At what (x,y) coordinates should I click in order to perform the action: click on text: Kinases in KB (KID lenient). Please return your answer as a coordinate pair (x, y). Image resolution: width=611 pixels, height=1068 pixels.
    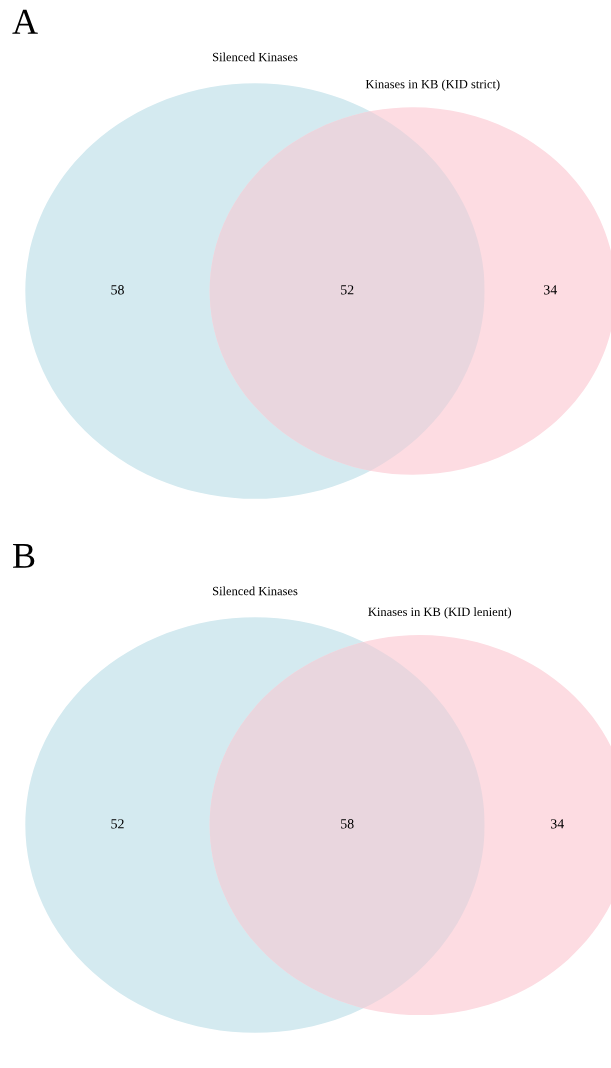
    Looking at the image, I should click on (440, 613).